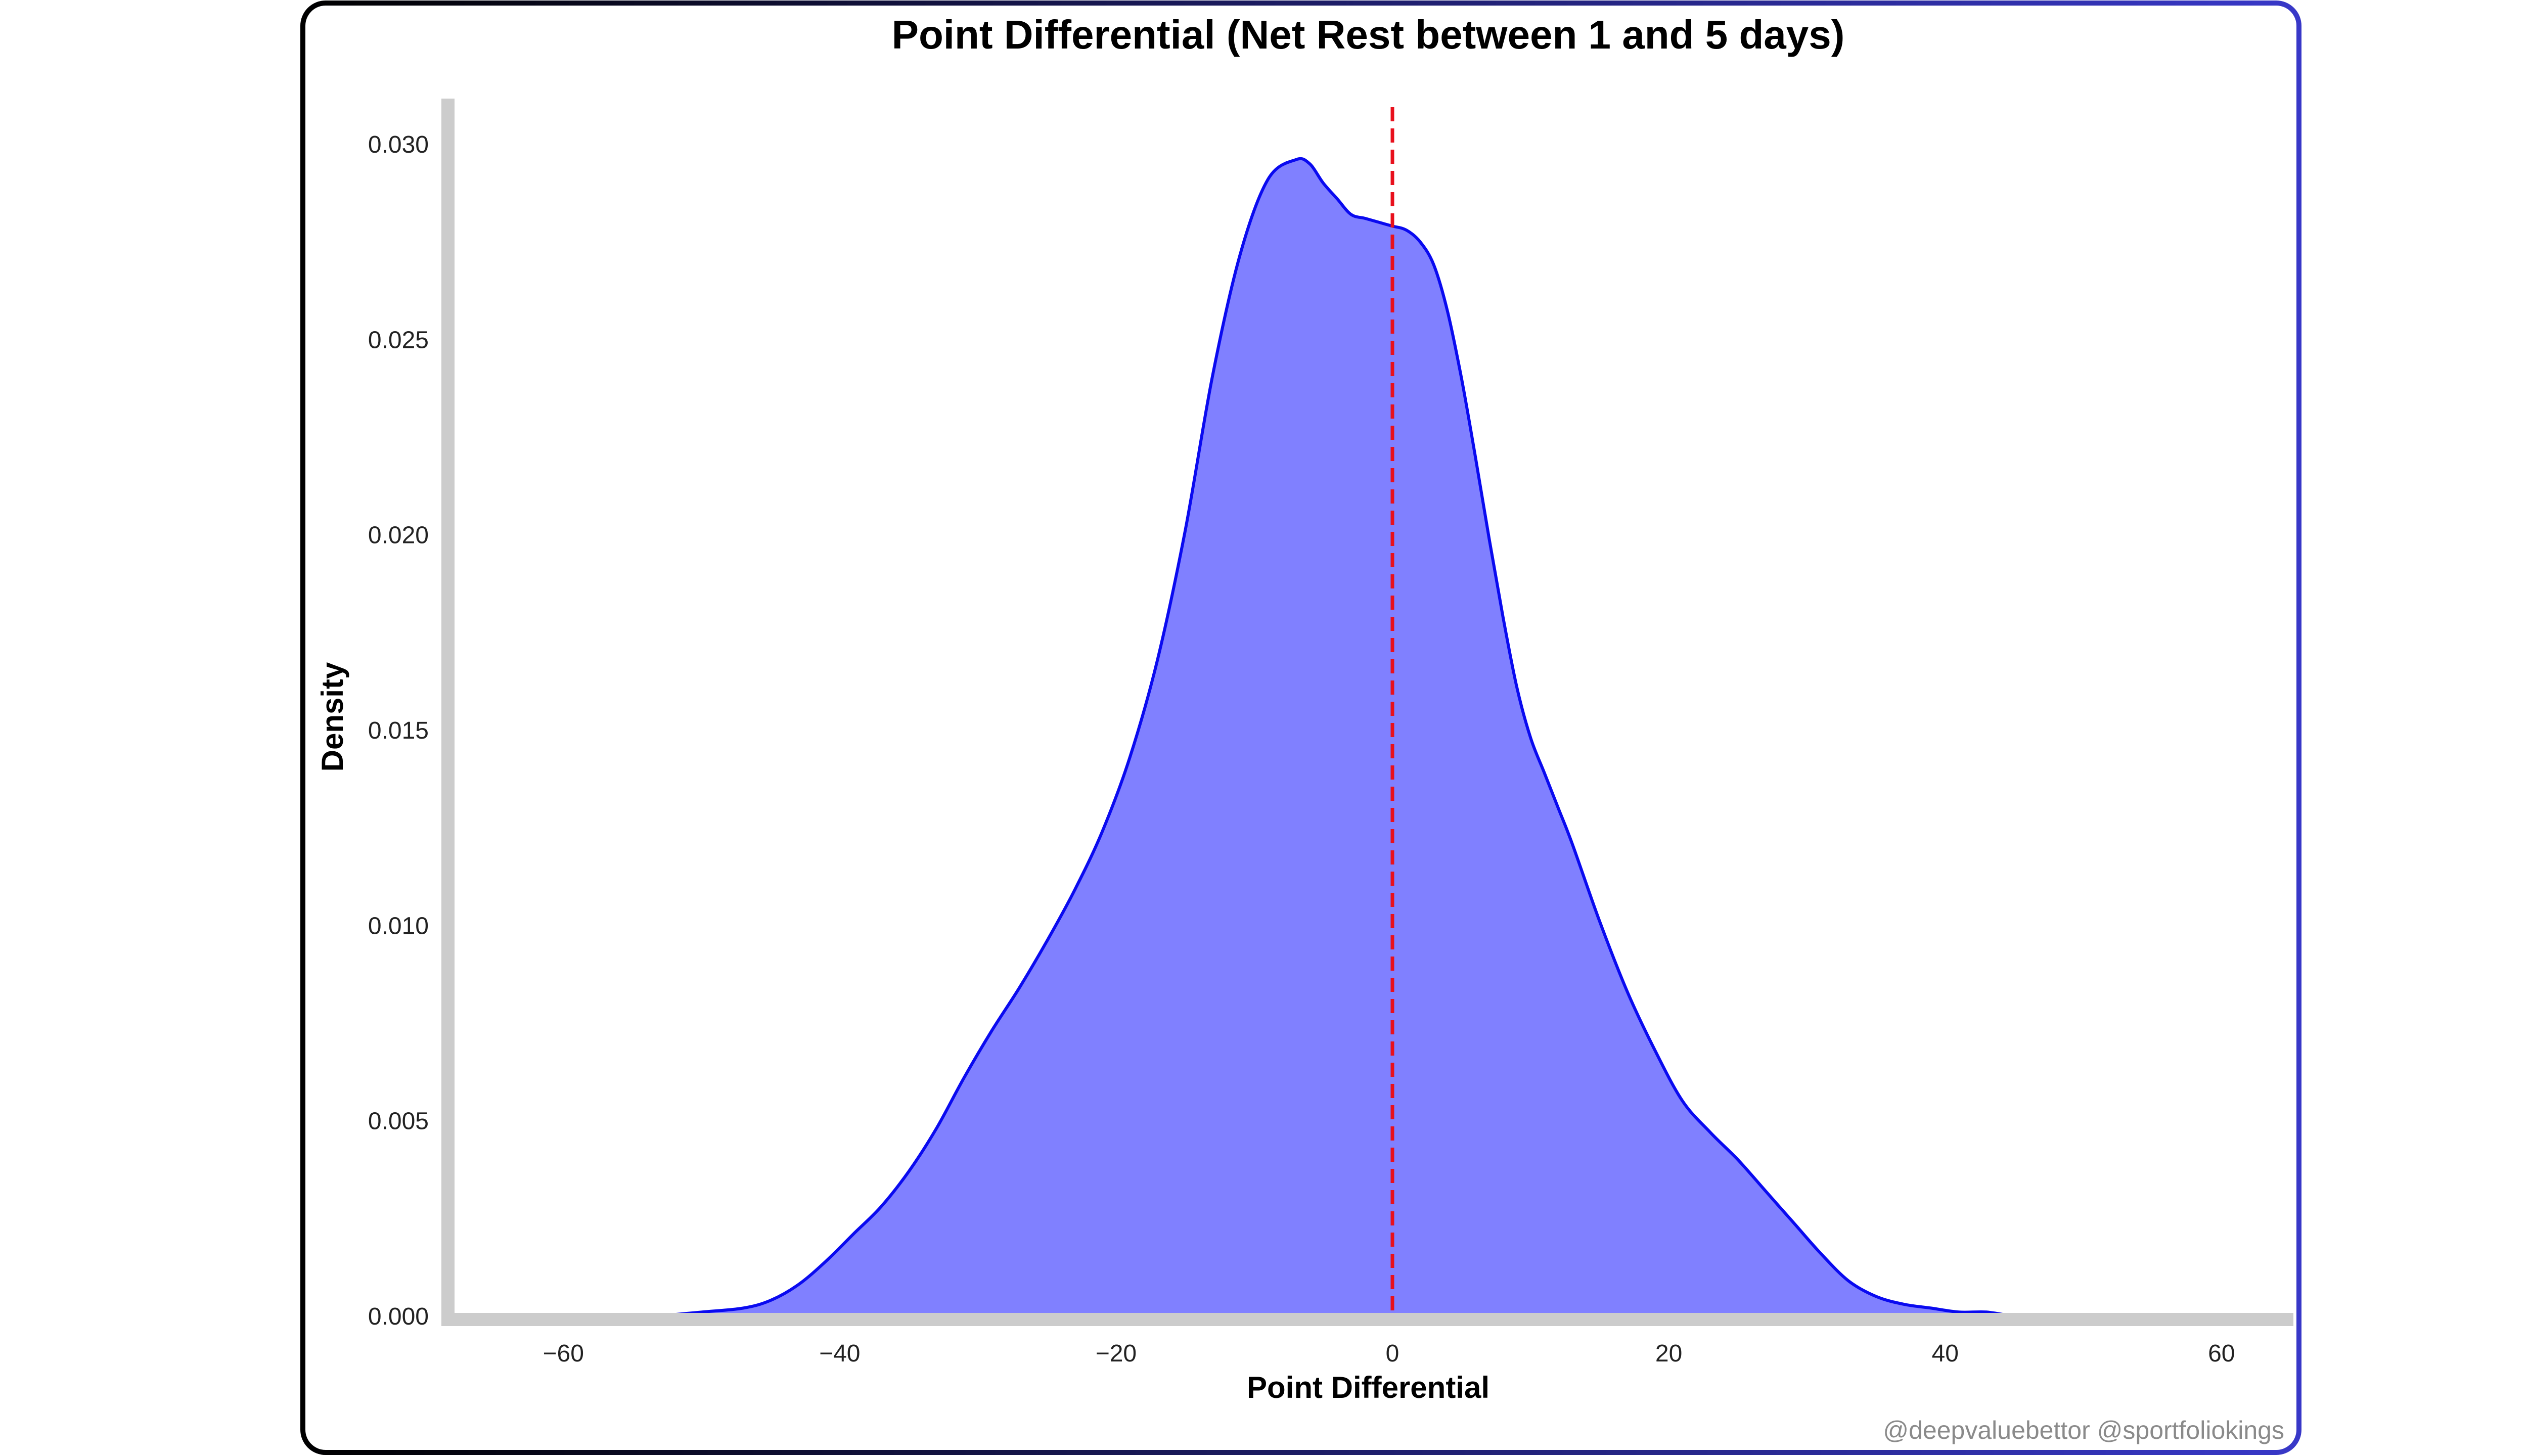 The image size is (2528, 1456). What do you see at coordinates (448, 712) in the screenshot?
I see `y-axis-spine` at bounding box center [448, 712].